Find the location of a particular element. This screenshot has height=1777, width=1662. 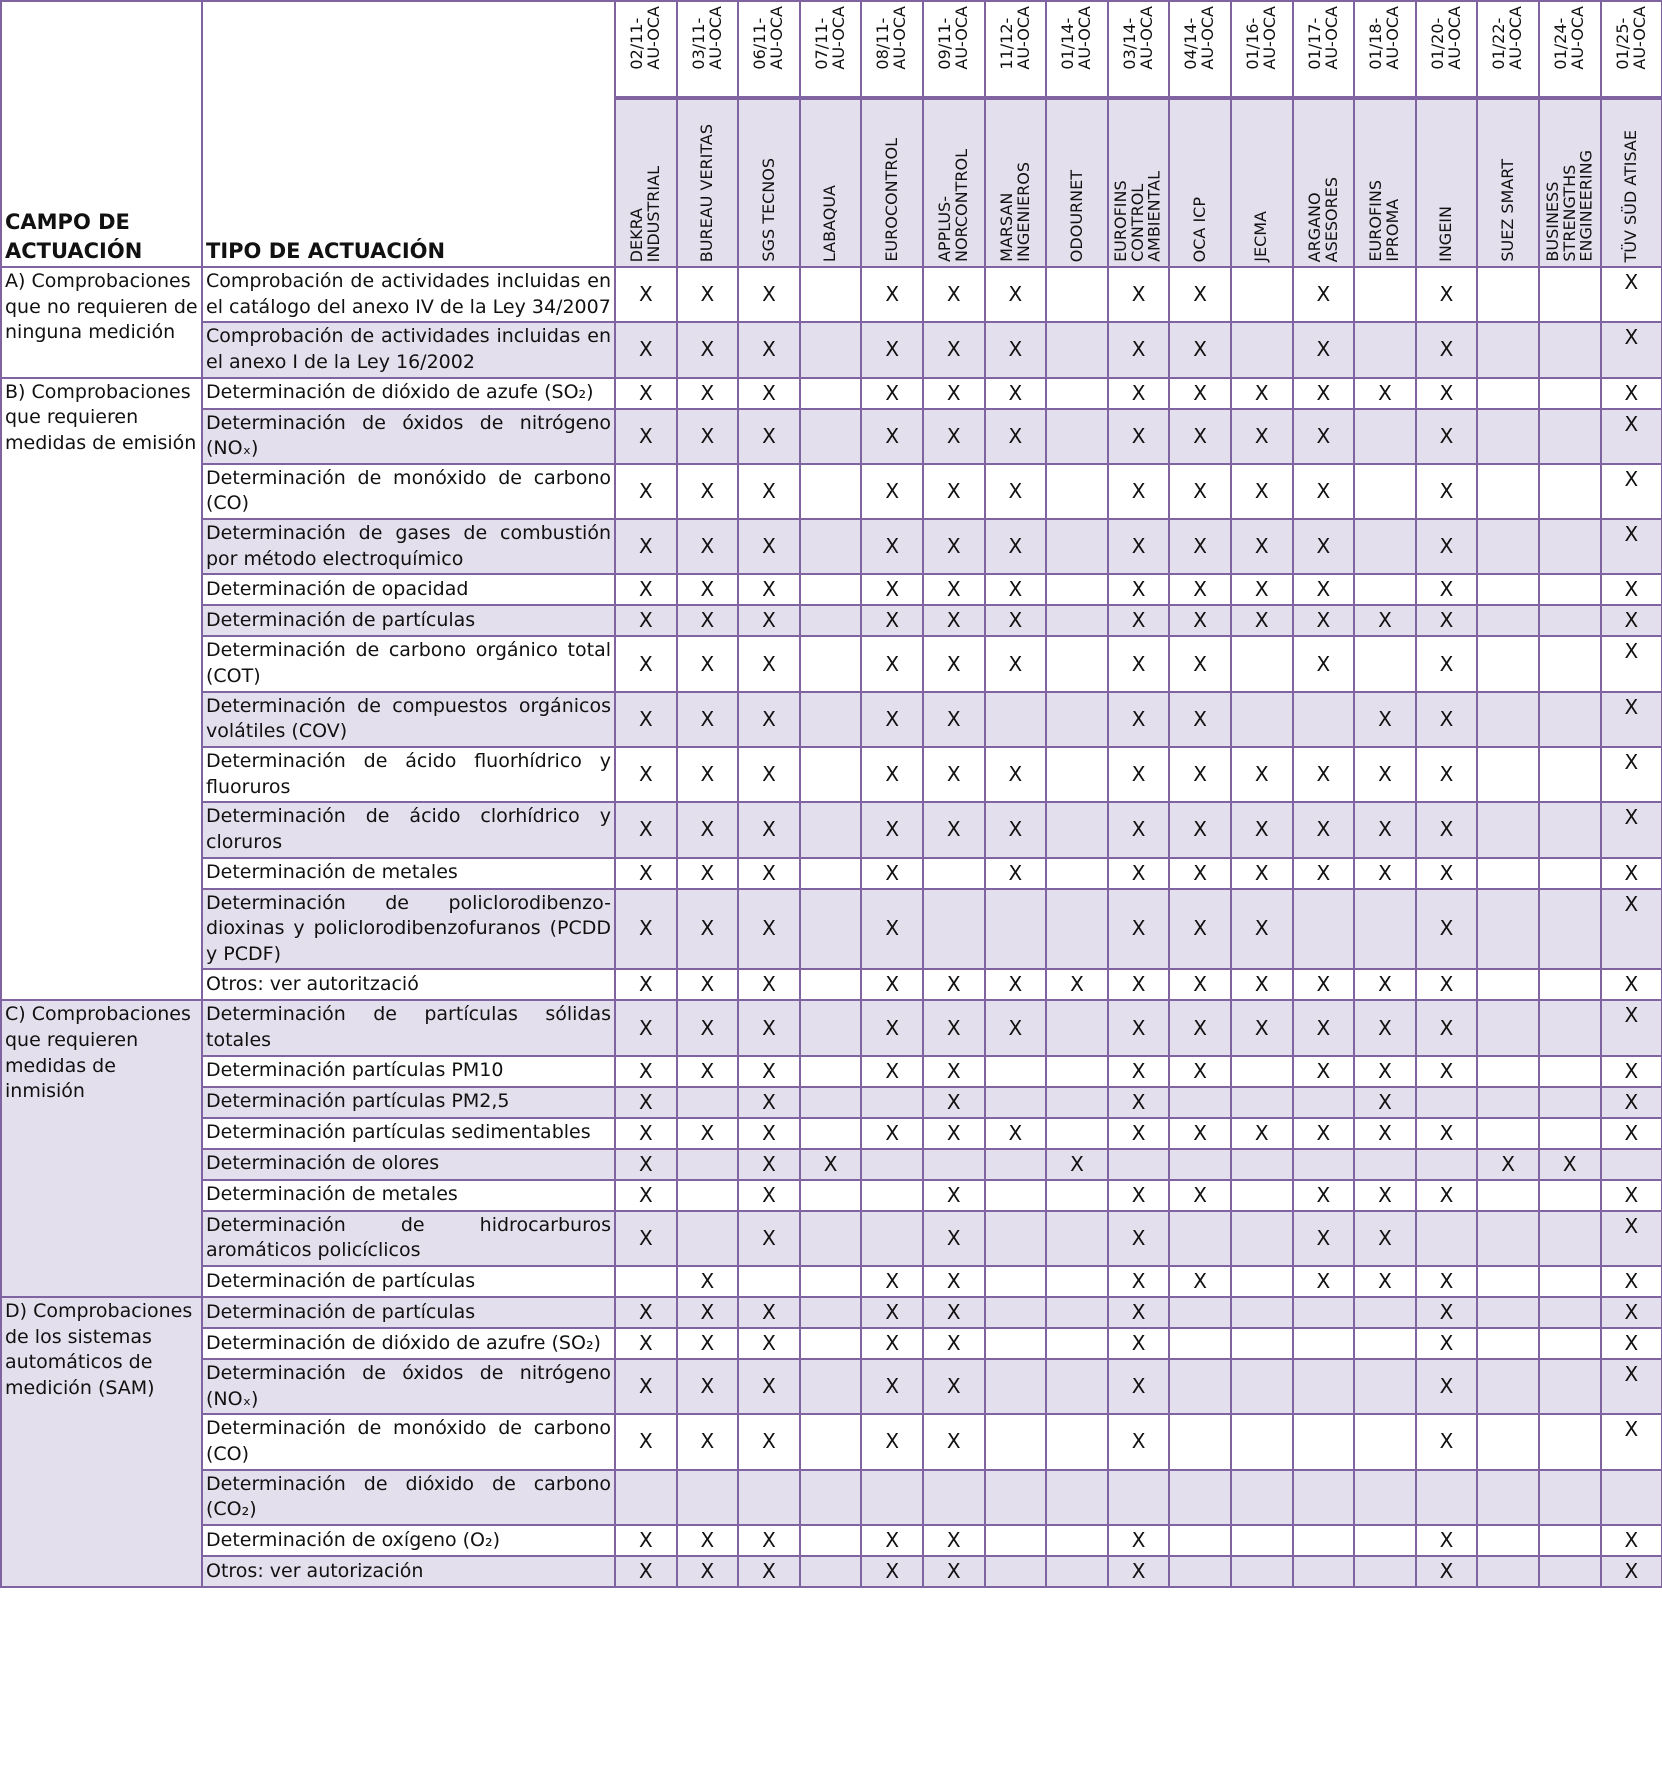

header-tipo: TIPO DE ACTUACIÓN is located at coordinates (408, 134).